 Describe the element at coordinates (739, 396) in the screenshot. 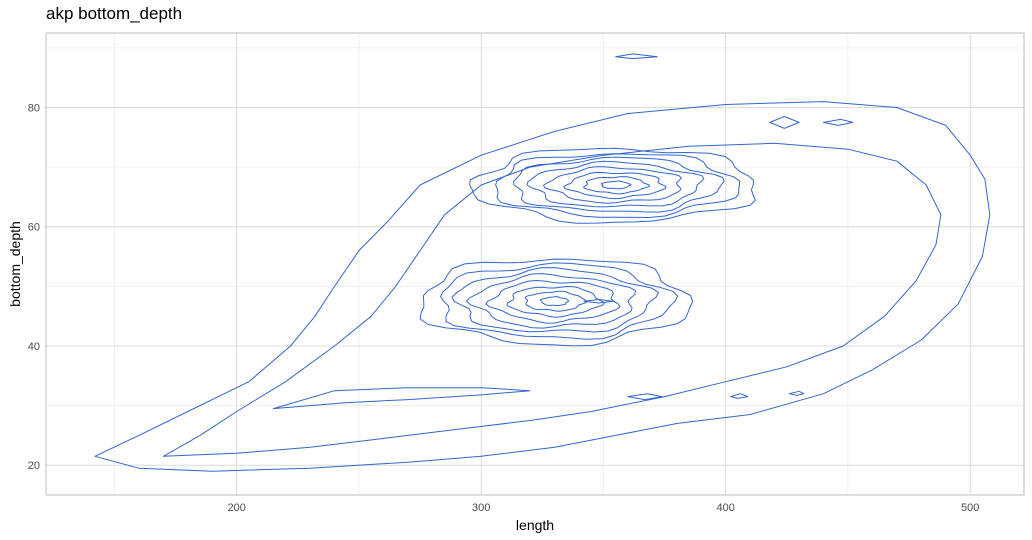

I see `contour-island-mid-b` at that location.